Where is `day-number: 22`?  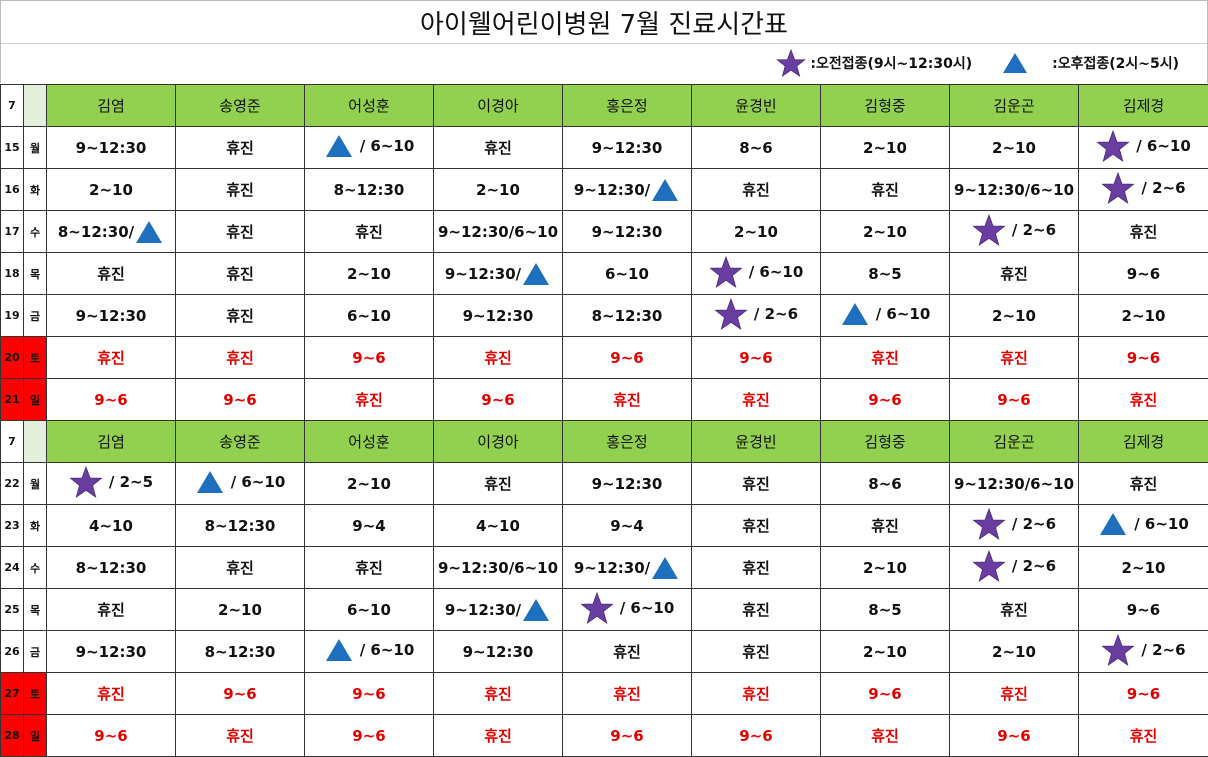 day-number: 22 is located at coordinates (12, 483).